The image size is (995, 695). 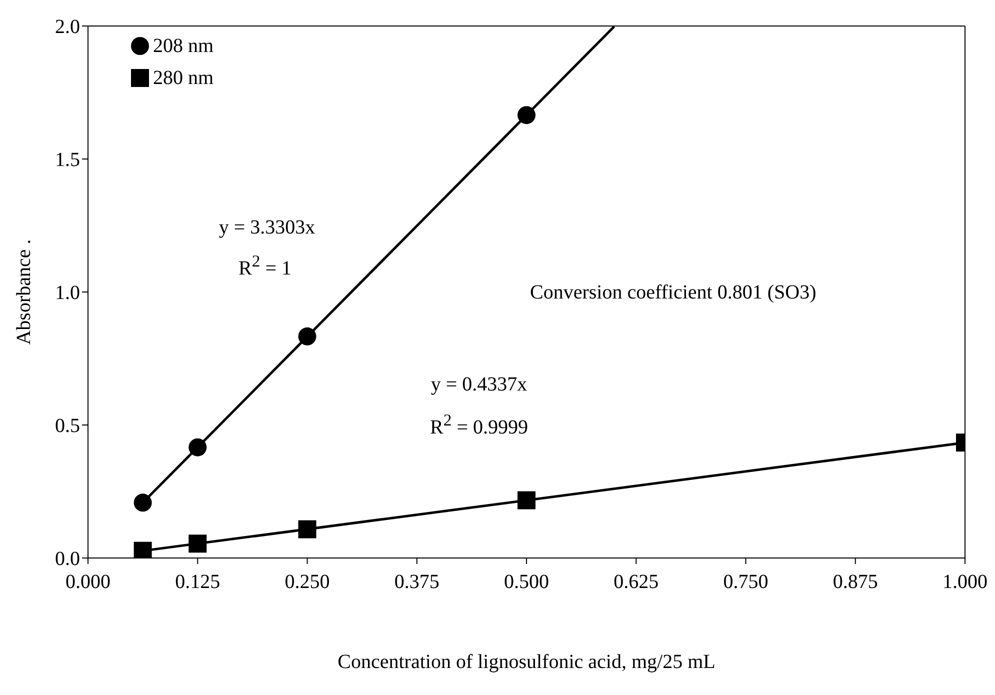 I want to click on y-axis-title: Absorbance ., so click(x=24, y=292).